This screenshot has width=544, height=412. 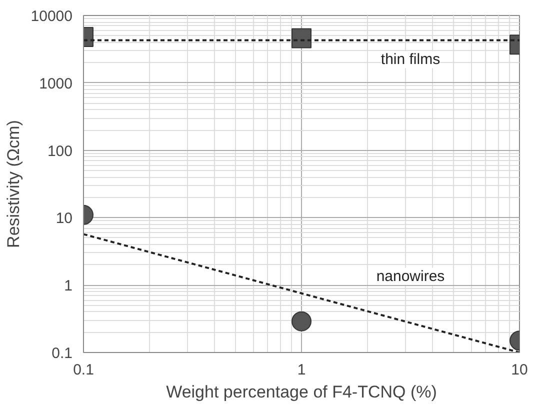 I want to click on x-tick-label: 0.1, so click(x=83, y=370).